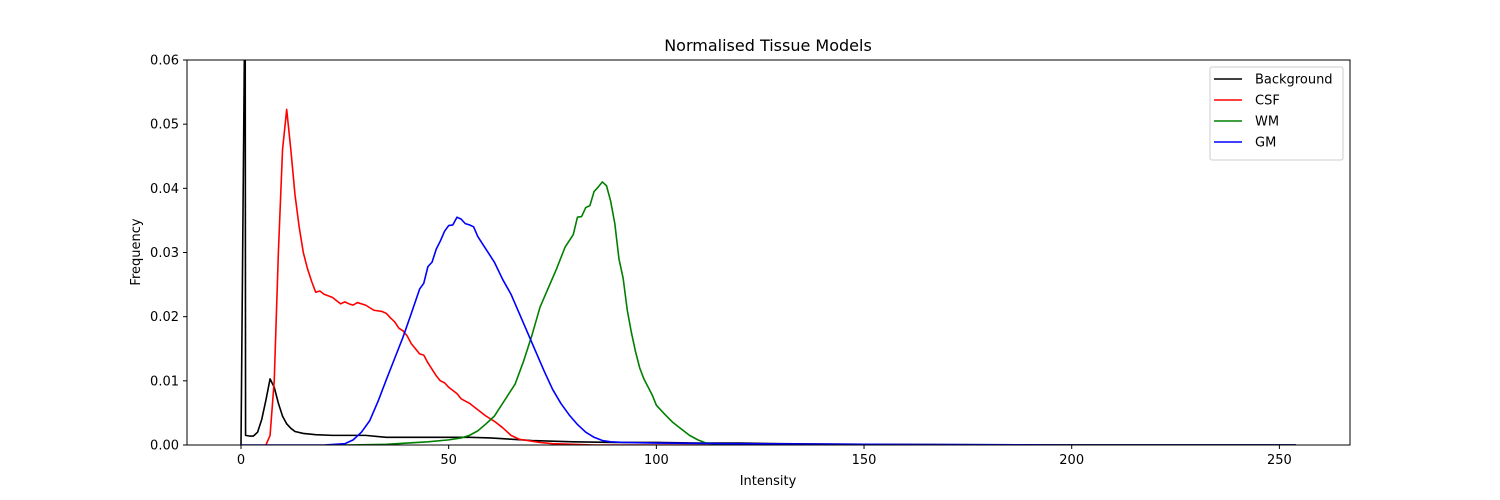 The height and width of the screenshot is (500, 1500). What do you see at coordinates (164, 446) in the screenshot?
I see `y-tick-label: 0.00` at bounding box center [164, 446].